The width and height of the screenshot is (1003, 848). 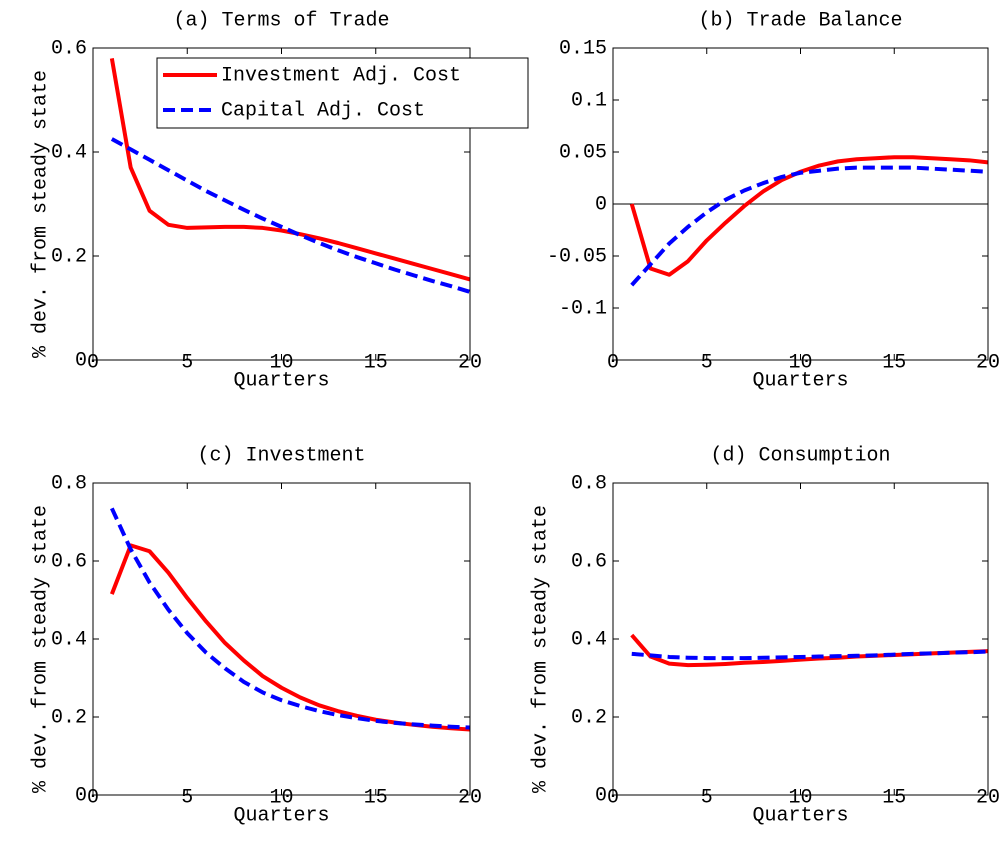 What do you see at coordinates (583, 308) in the screenshot?
I see `y-tick-label: -0.1` at bounding box center [583, 308].